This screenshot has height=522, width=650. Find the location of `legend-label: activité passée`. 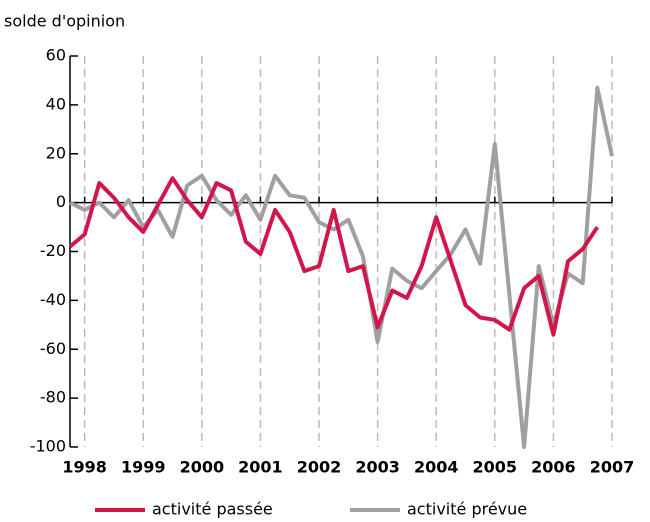

legend-label: activité passée is located at coordinates (212, 509).